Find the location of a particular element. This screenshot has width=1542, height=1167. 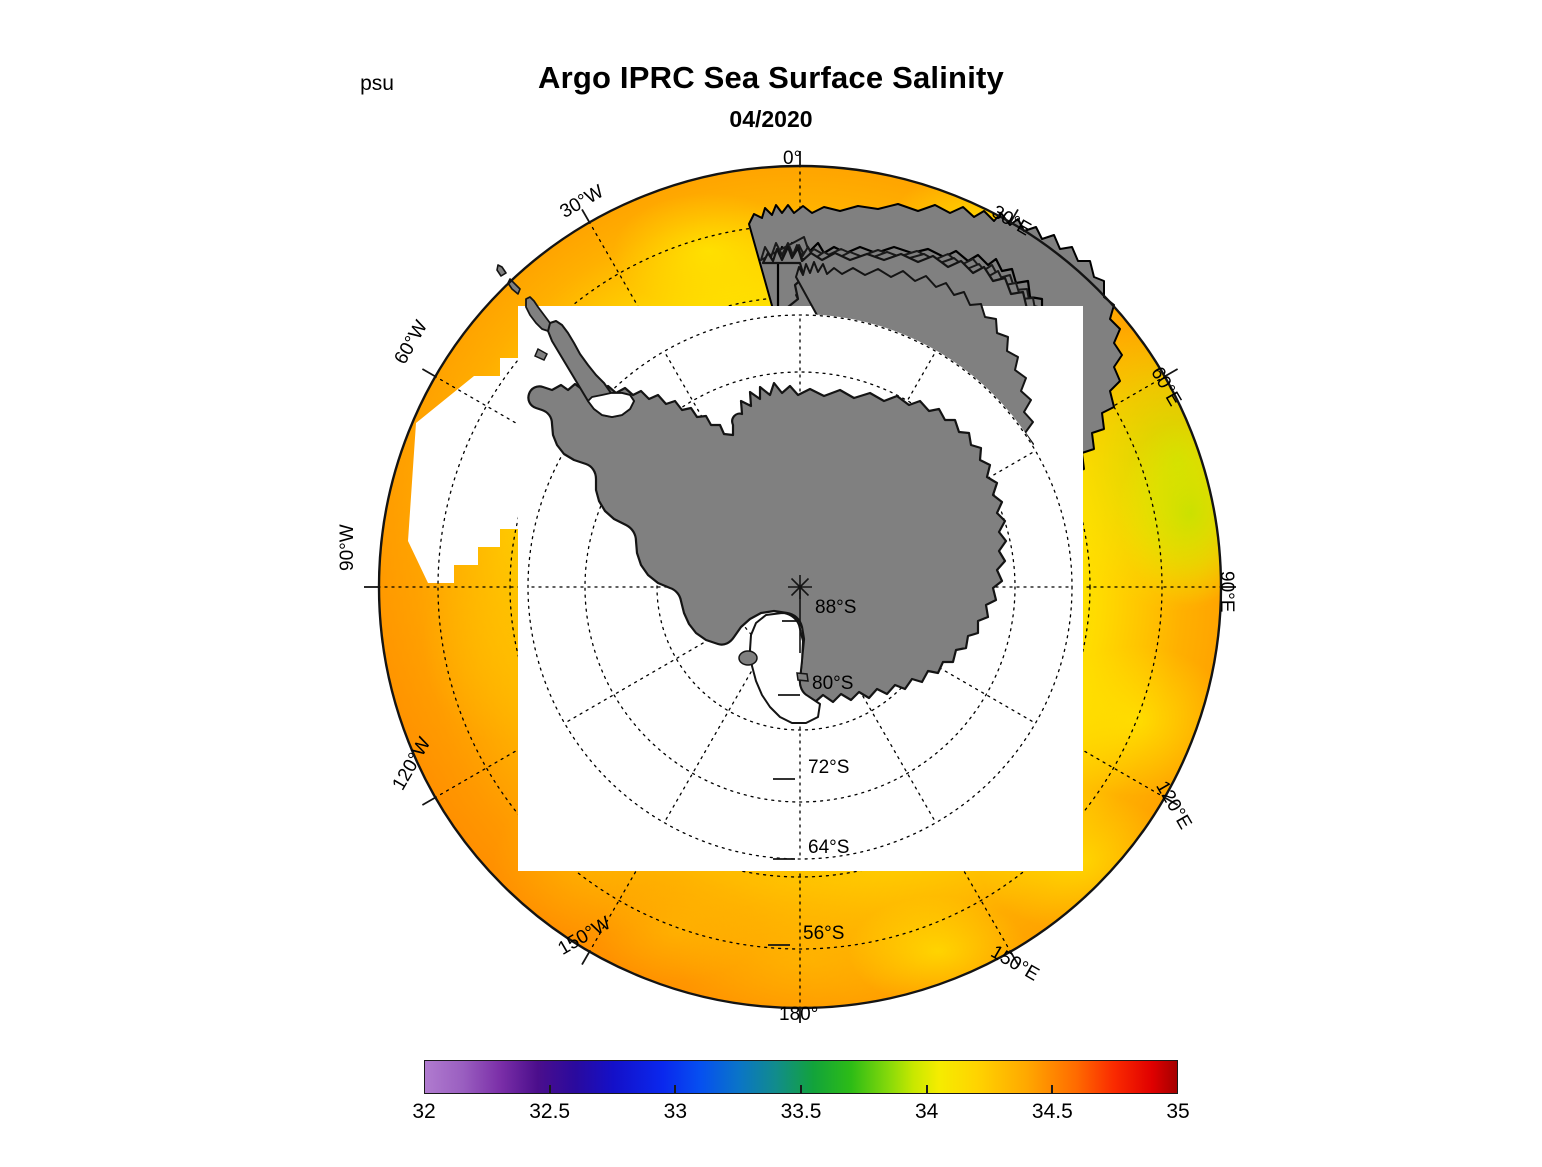

peninsula-tip is located at coordinates (538, 314).